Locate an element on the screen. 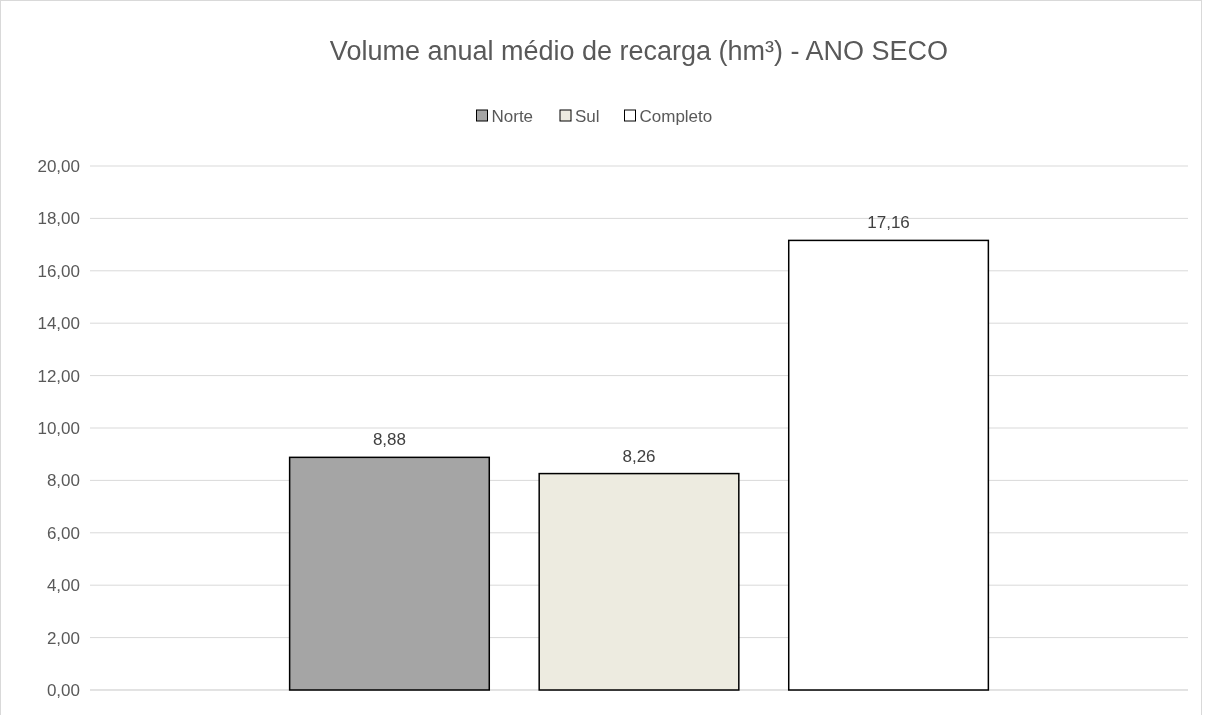  y-tick-label: 8,00 is located at coordinates (63, 481).